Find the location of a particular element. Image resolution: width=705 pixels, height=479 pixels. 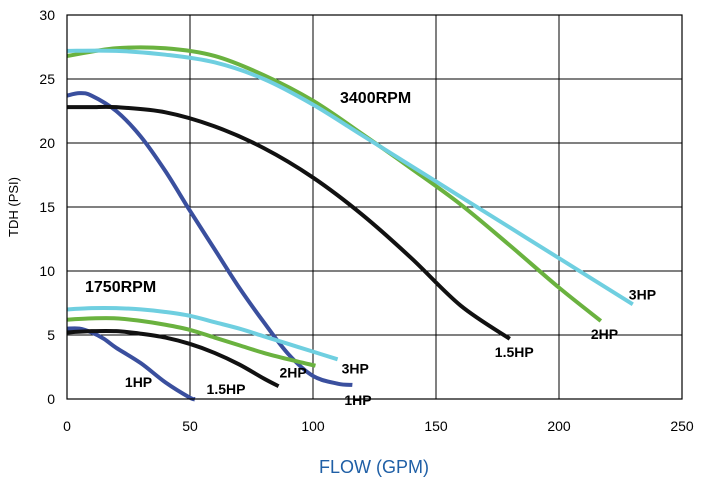

series-label-1750rpm-2hp: 2HP is located at coordinates (292, 373).